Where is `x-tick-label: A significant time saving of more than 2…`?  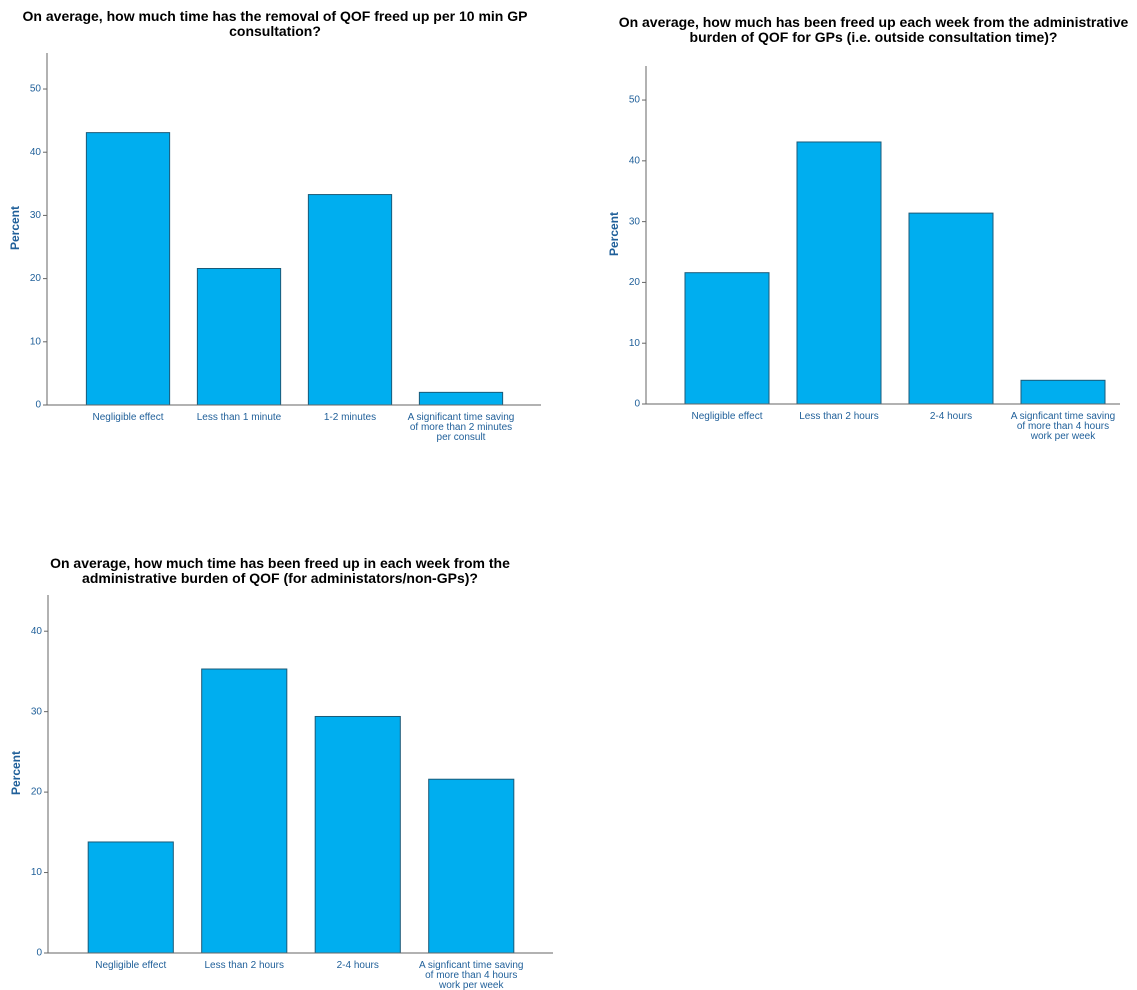 x-tick-label: A significant time saving of more than 2… is located at coordinates (461, 427).